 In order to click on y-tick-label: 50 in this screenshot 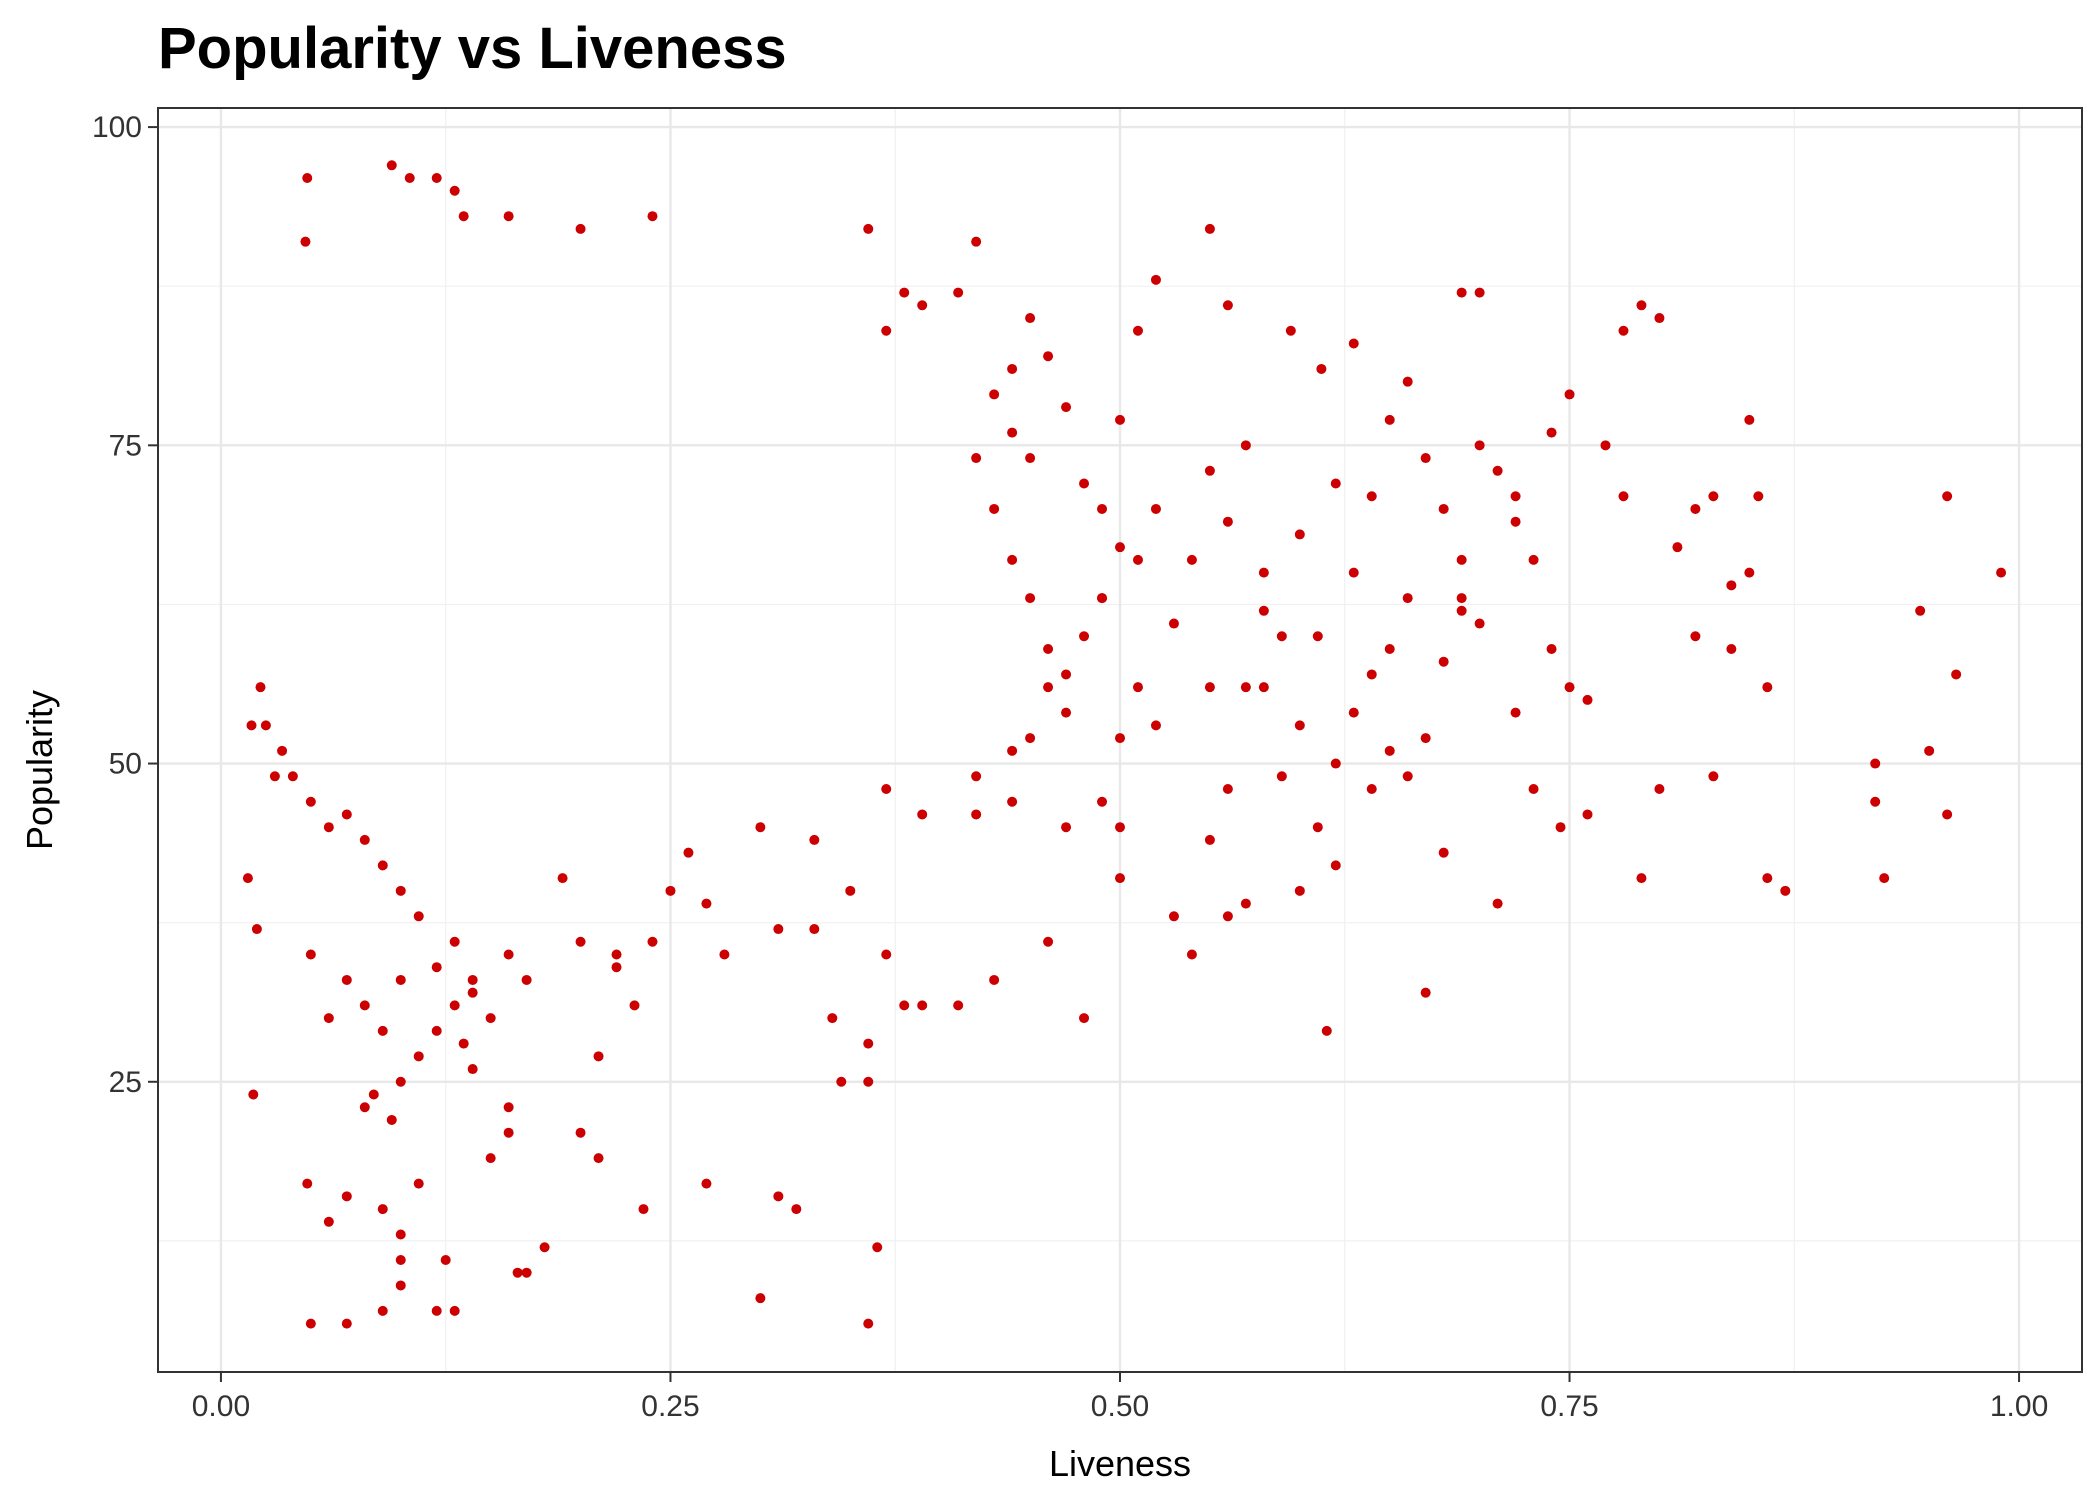, I will do `click(125, 764)`.